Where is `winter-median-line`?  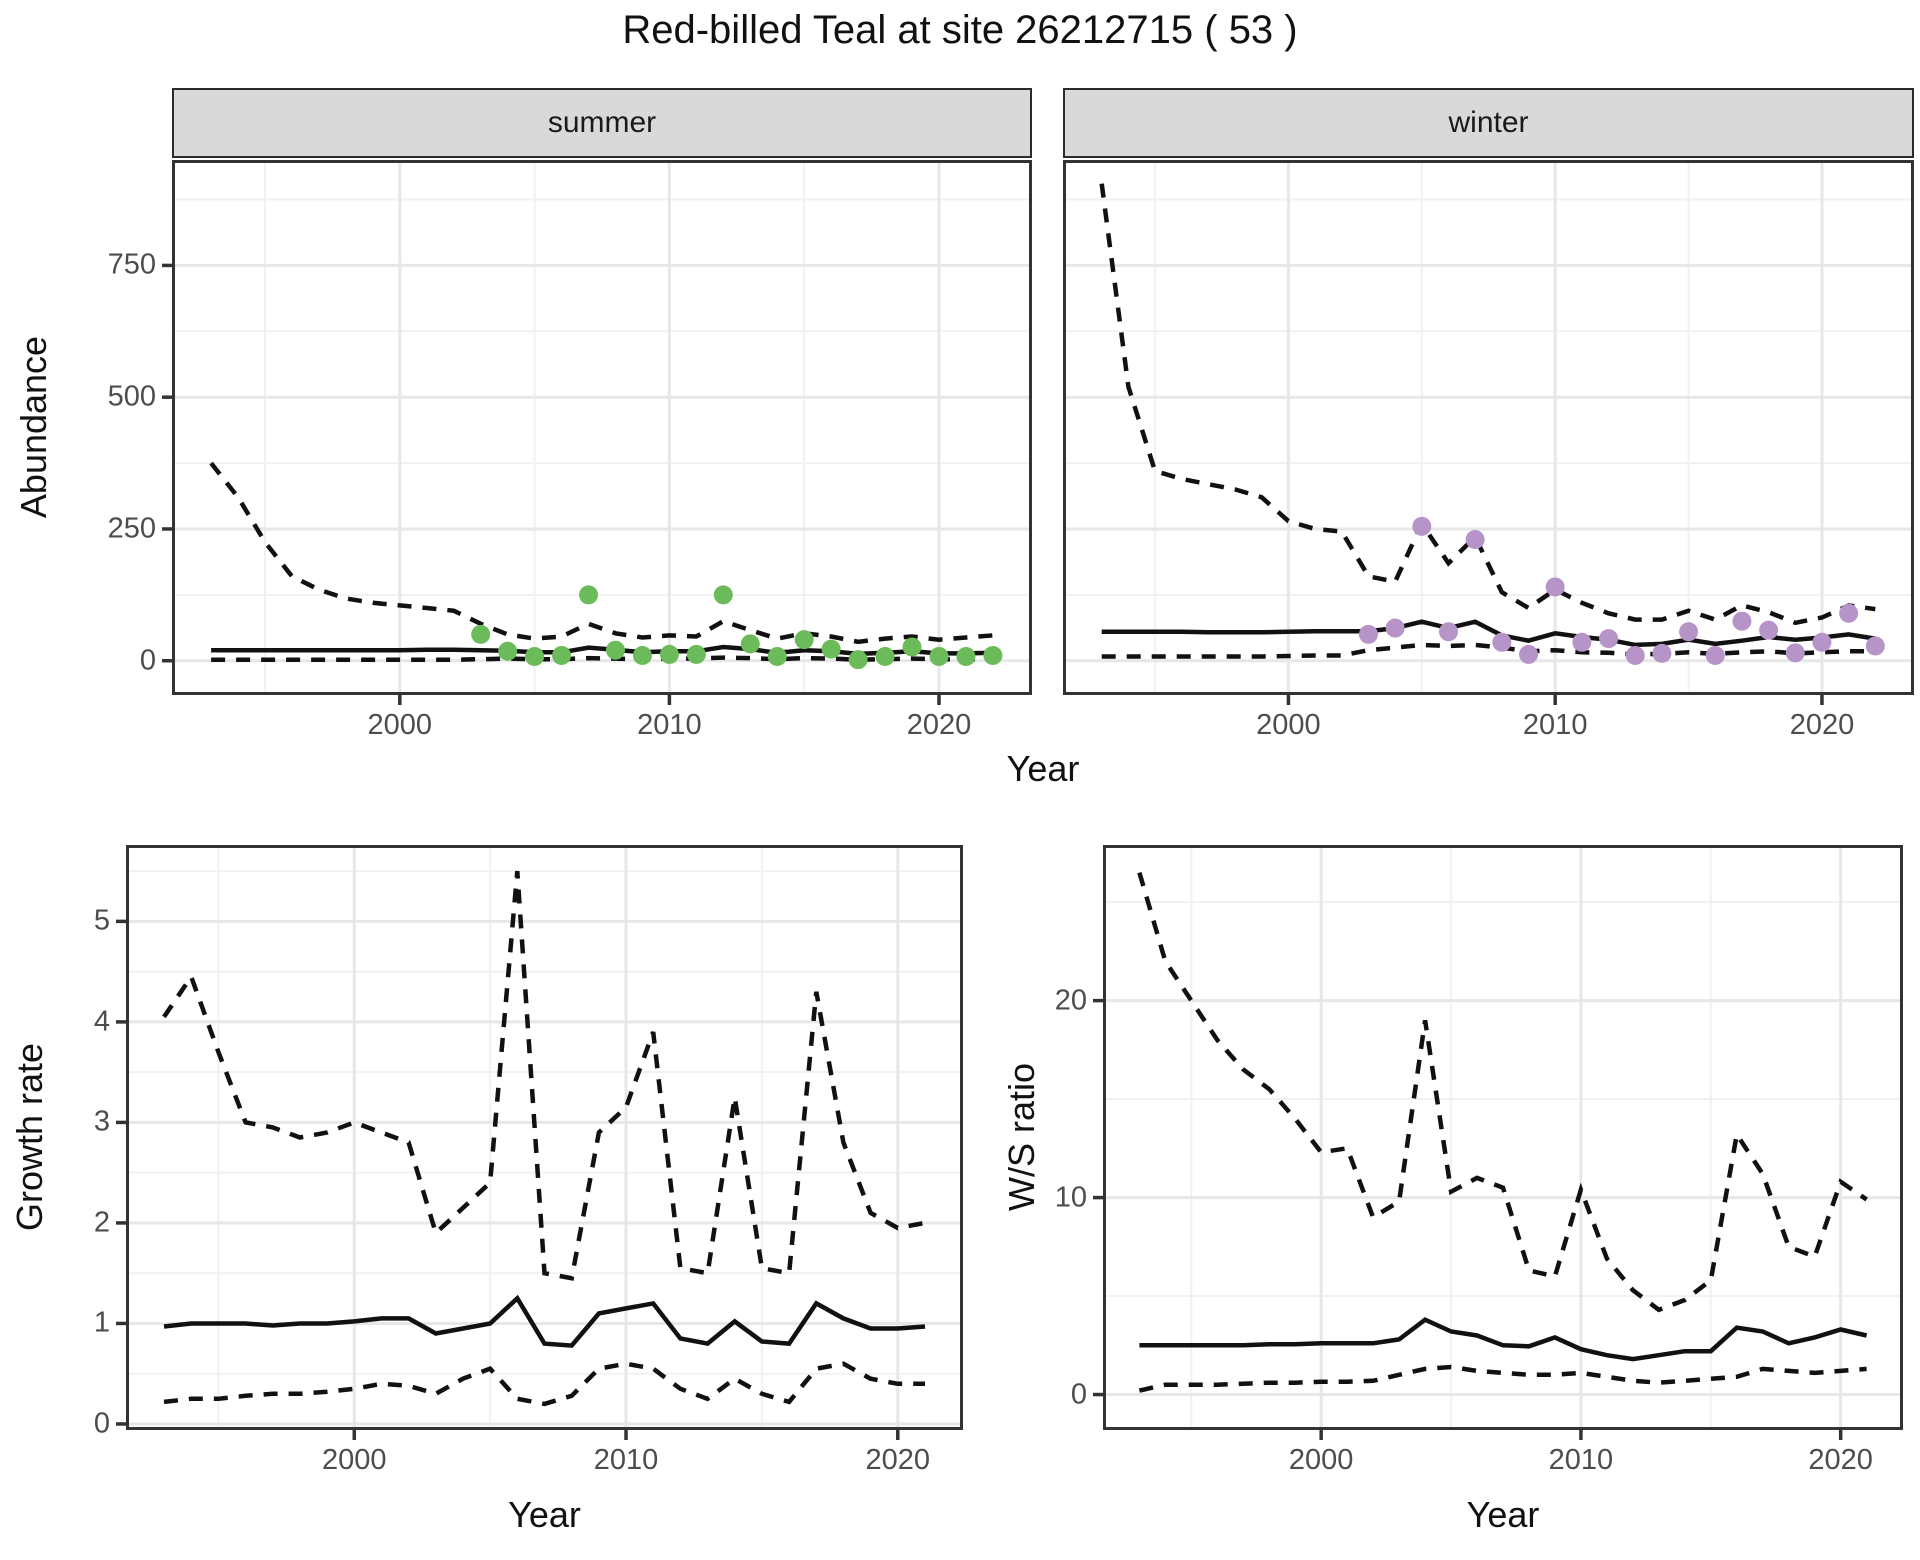
winter-median-line is located at coordinates (1488, 633).